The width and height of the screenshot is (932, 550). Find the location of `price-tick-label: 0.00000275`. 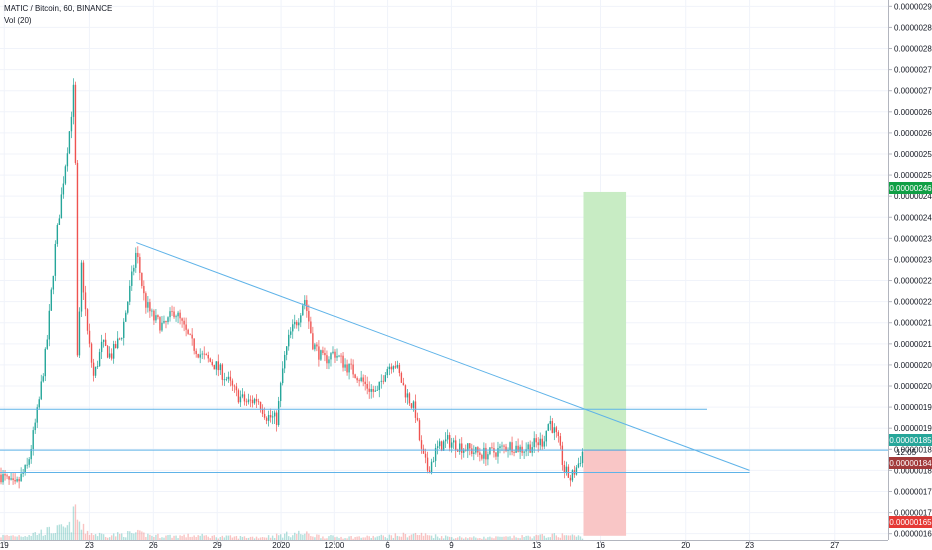

price-tick-label: 0.00000275 is located at coordinates (913, 70).